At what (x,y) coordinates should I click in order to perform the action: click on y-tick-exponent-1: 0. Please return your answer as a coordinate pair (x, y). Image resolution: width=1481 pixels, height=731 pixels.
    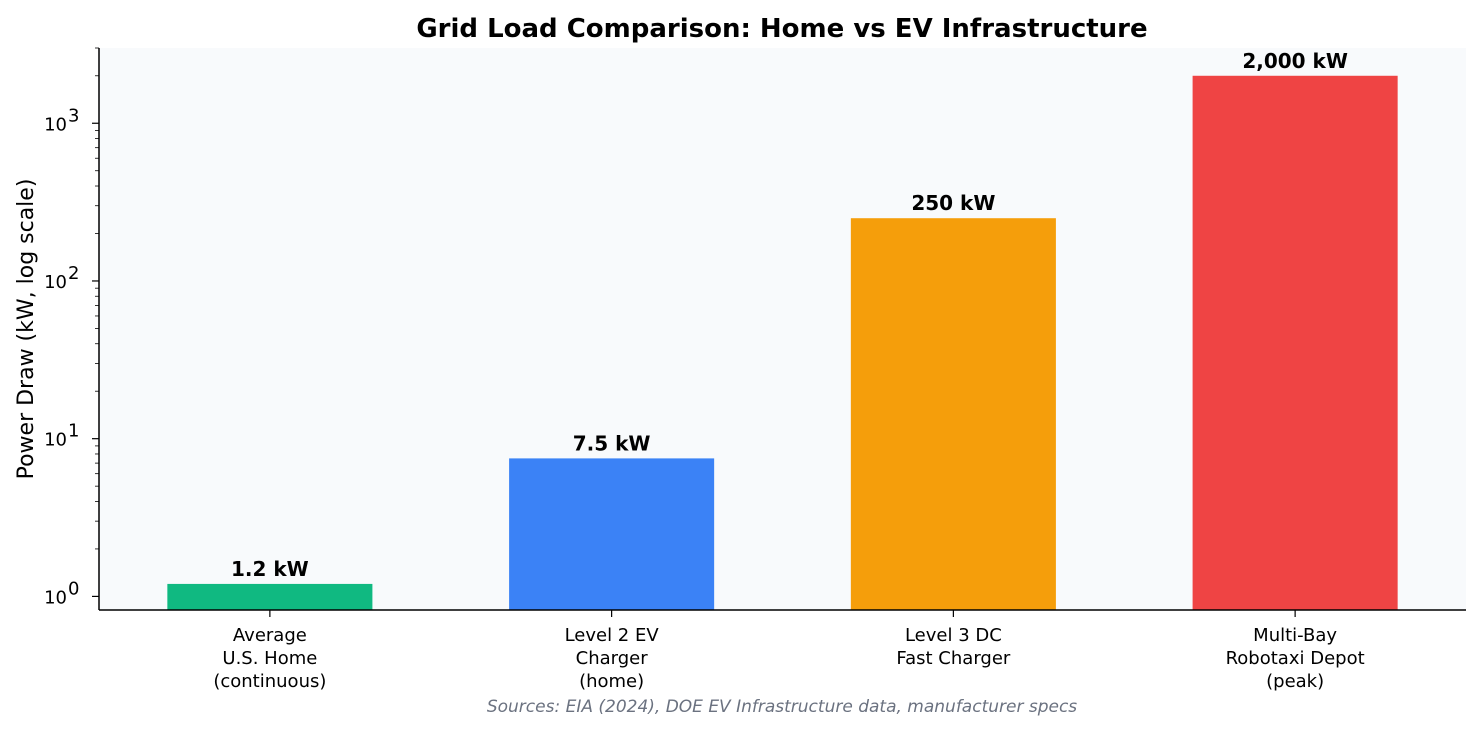
    Looking at the image, I should click on (73, 588).